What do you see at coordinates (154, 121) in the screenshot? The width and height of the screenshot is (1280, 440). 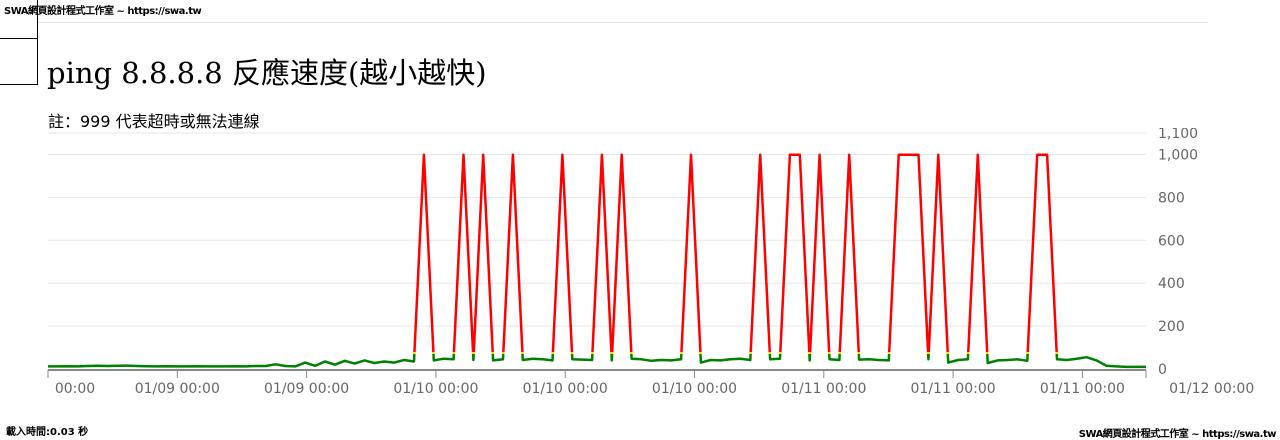 I see `chart-note: 註：999 代表超時或無法連線` at bounding box center [154, 121].